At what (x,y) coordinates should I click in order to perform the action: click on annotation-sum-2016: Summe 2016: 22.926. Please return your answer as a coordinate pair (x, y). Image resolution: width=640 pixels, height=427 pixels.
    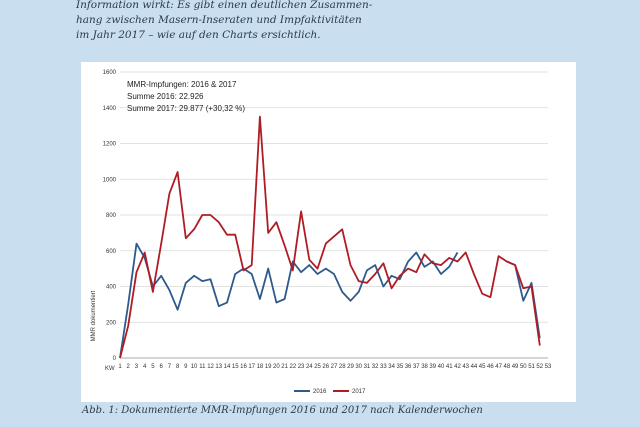
    Looking at the image, I should click on (165, 96).